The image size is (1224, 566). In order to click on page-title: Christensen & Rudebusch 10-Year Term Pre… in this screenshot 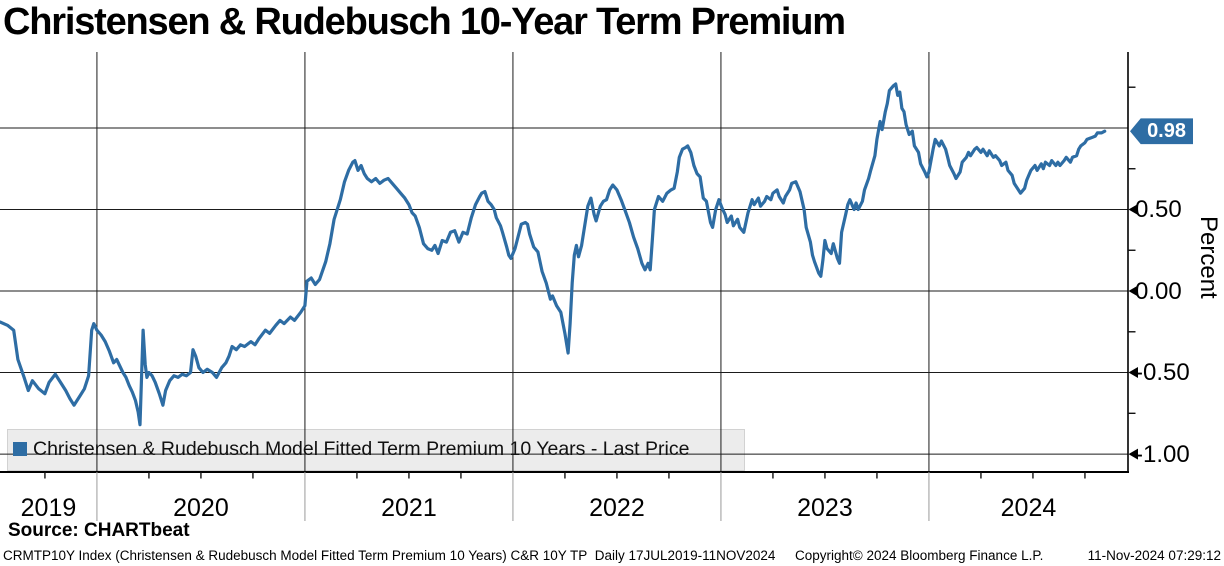, I will do `click(424, 22)`.